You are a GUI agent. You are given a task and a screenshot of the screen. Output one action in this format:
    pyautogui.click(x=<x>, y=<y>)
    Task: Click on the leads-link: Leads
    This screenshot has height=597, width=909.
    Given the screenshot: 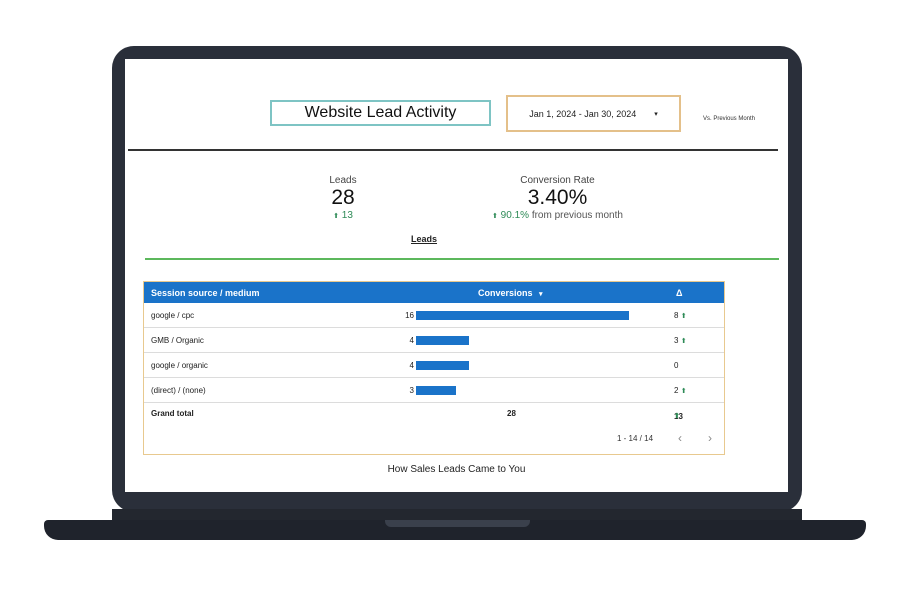 What is the action you would take?
    pyautogui.click(x=424, y=239)
    